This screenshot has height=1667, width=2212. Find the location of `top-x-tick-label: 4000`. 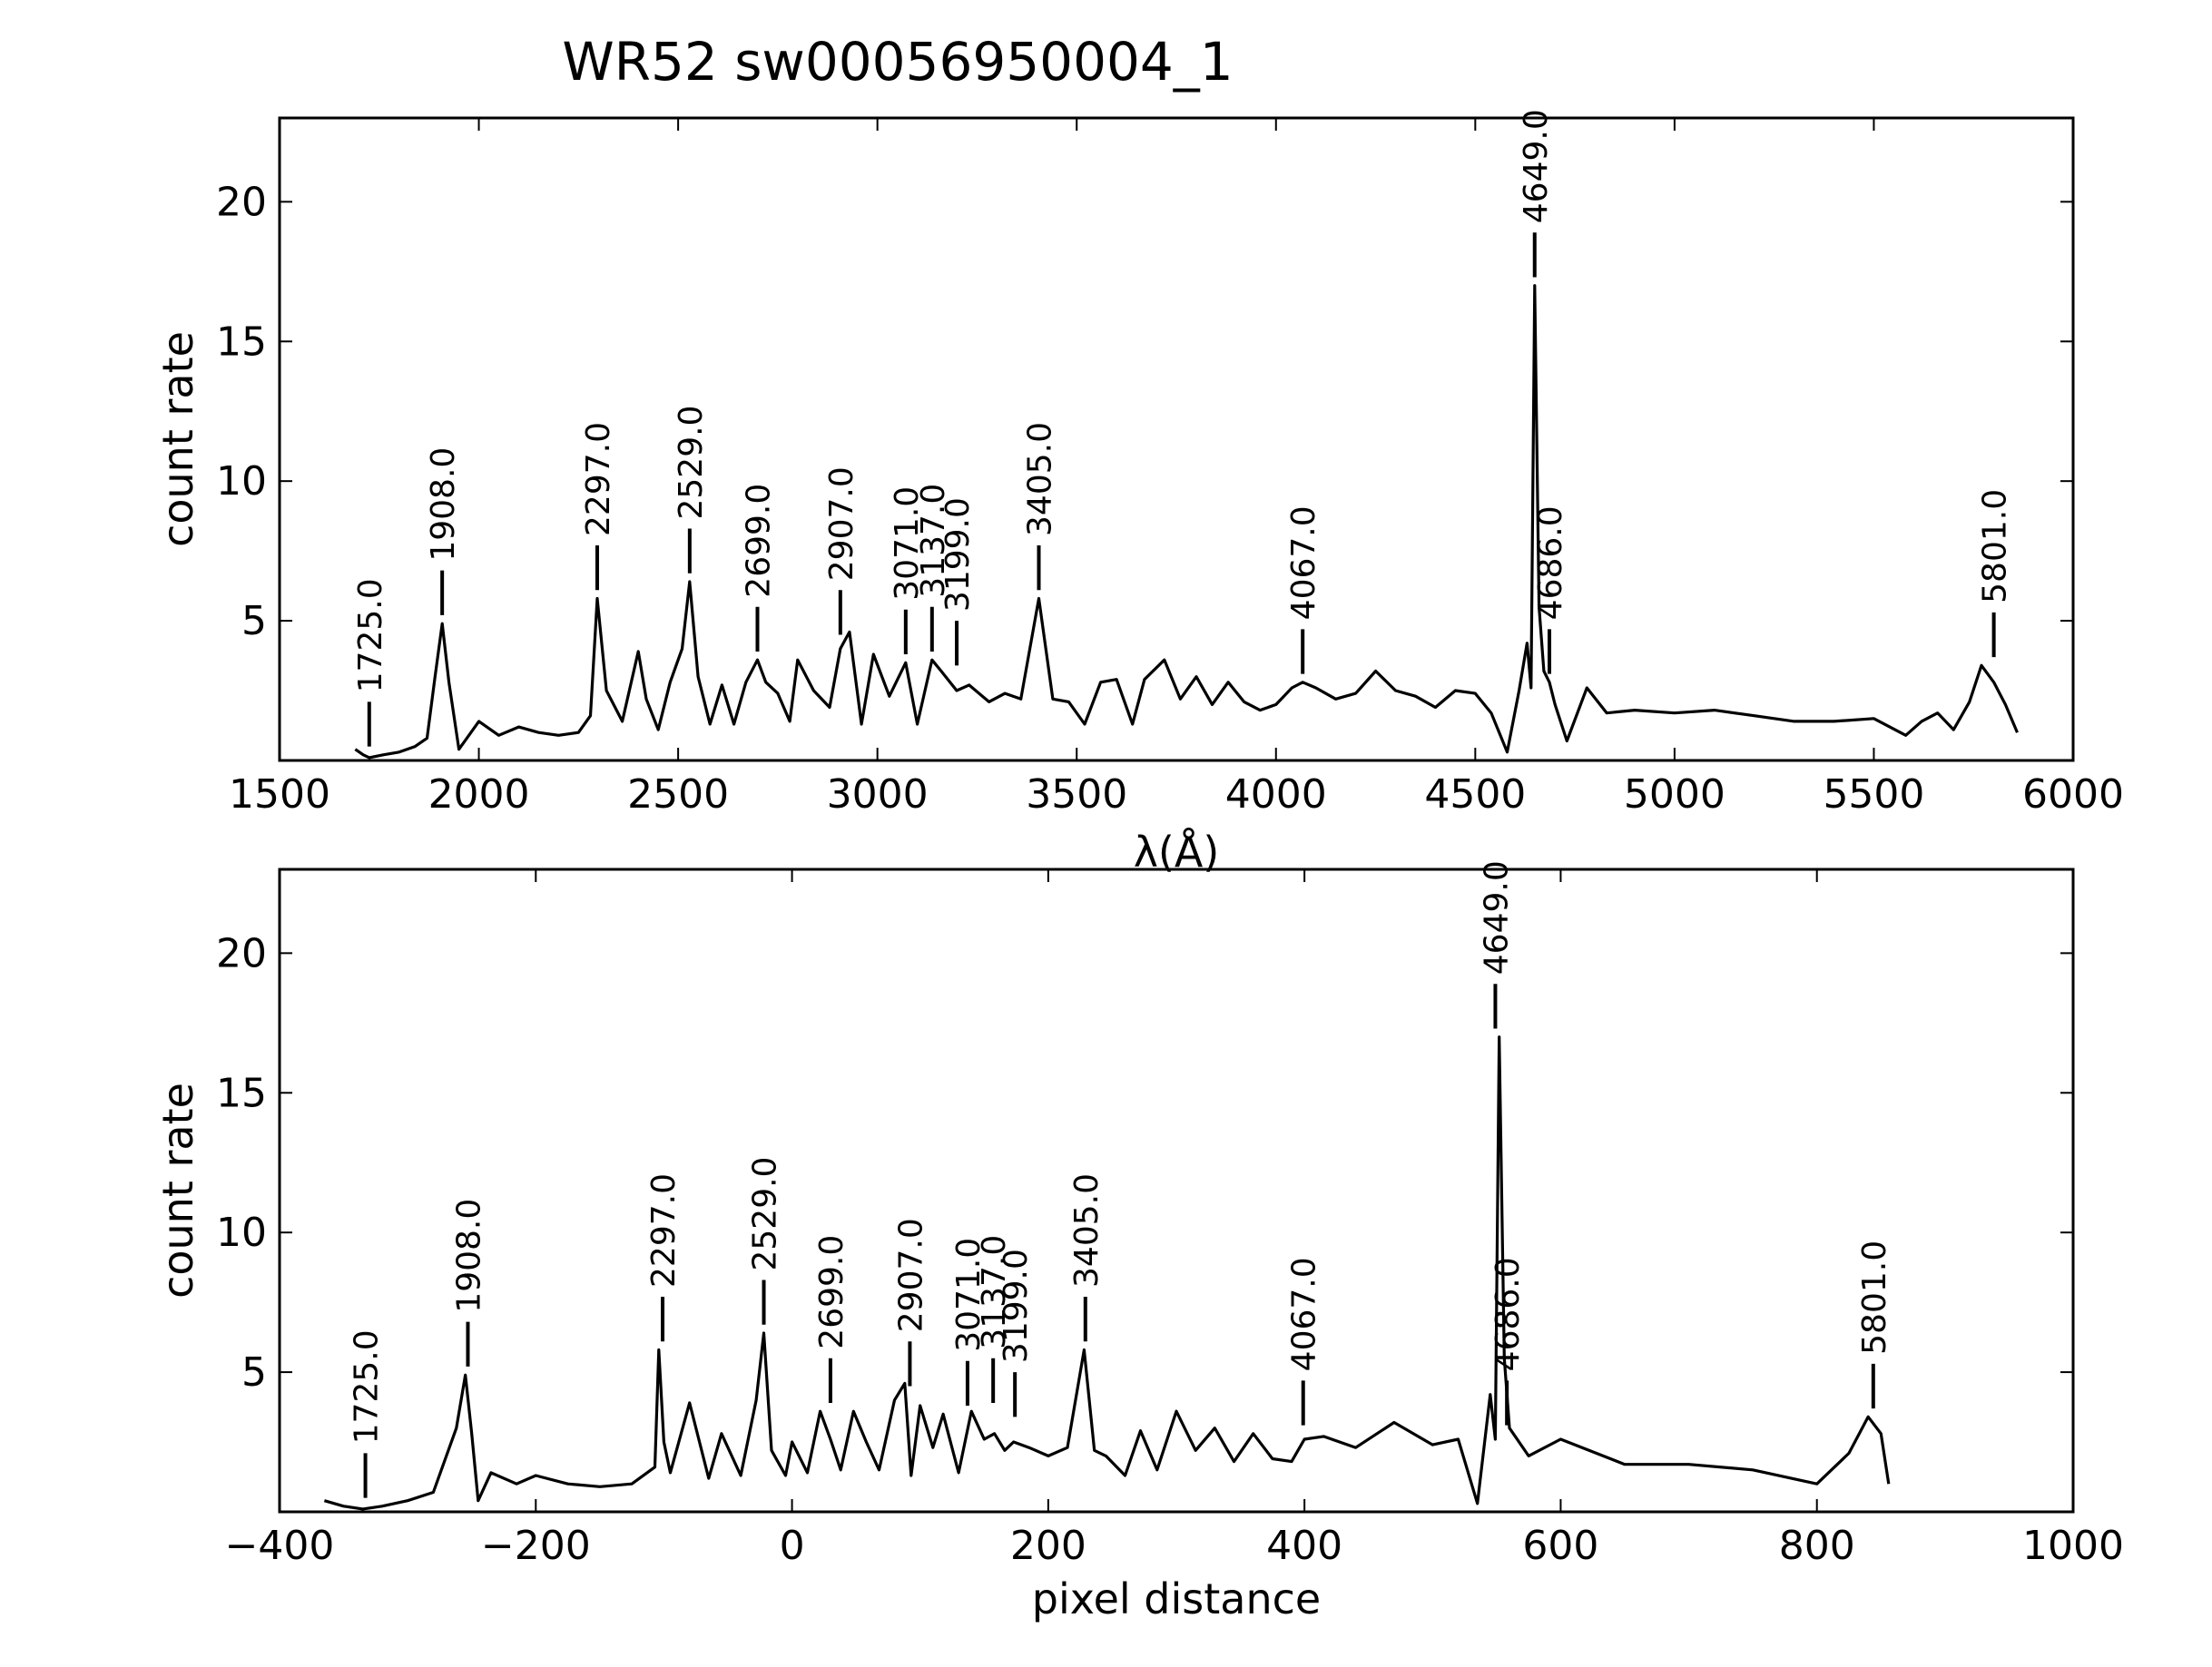

top-x-tick-label: 4000 is located at coordinates (1276, 794).